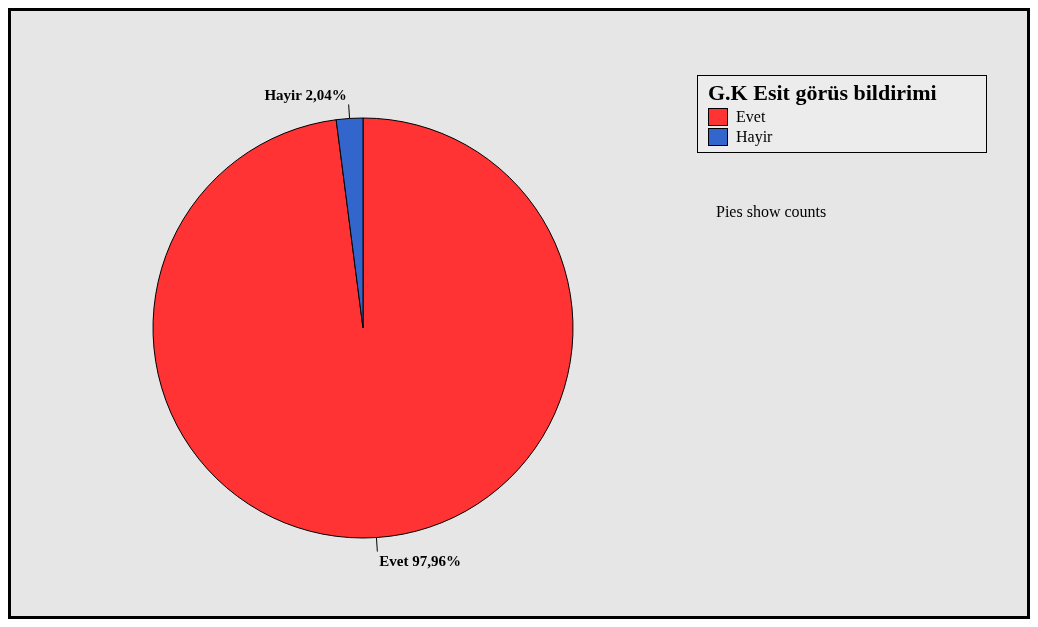  I want to click on legend-label: Hayir, so click(754, 137).